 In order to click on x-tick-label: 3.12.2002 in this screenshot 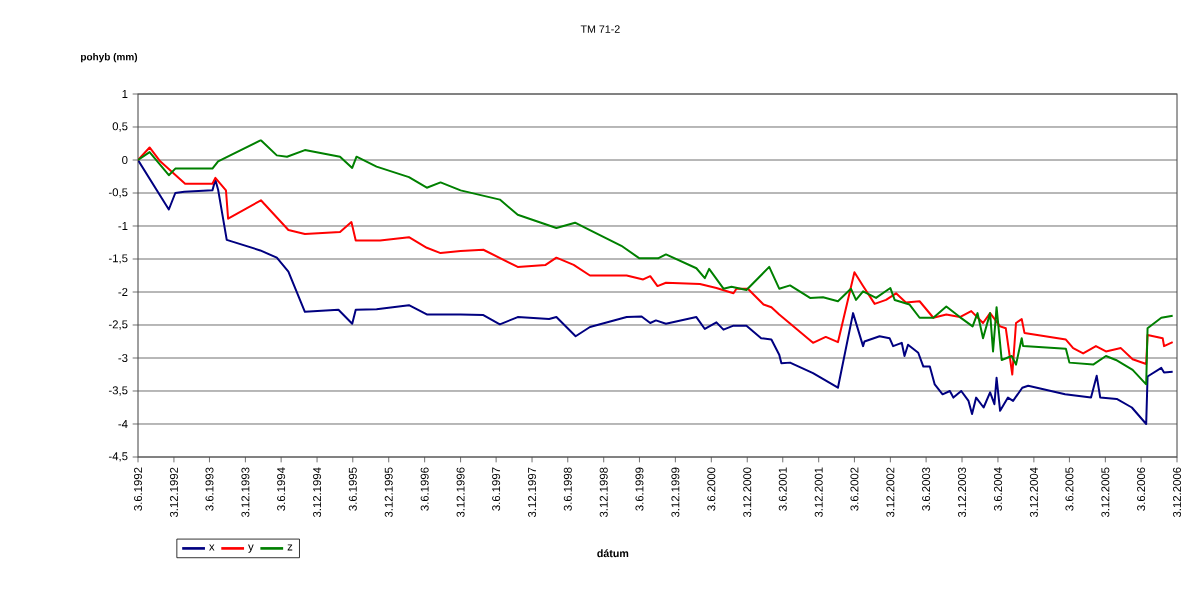, I will do `click(890, 492)`.